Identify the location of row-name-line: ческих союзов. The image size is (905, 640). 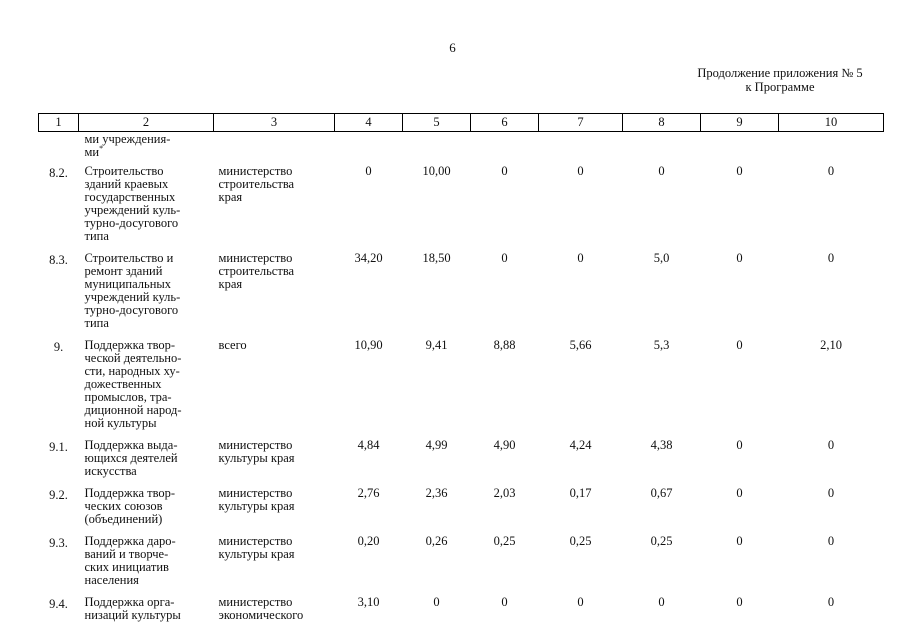
(149, 506).